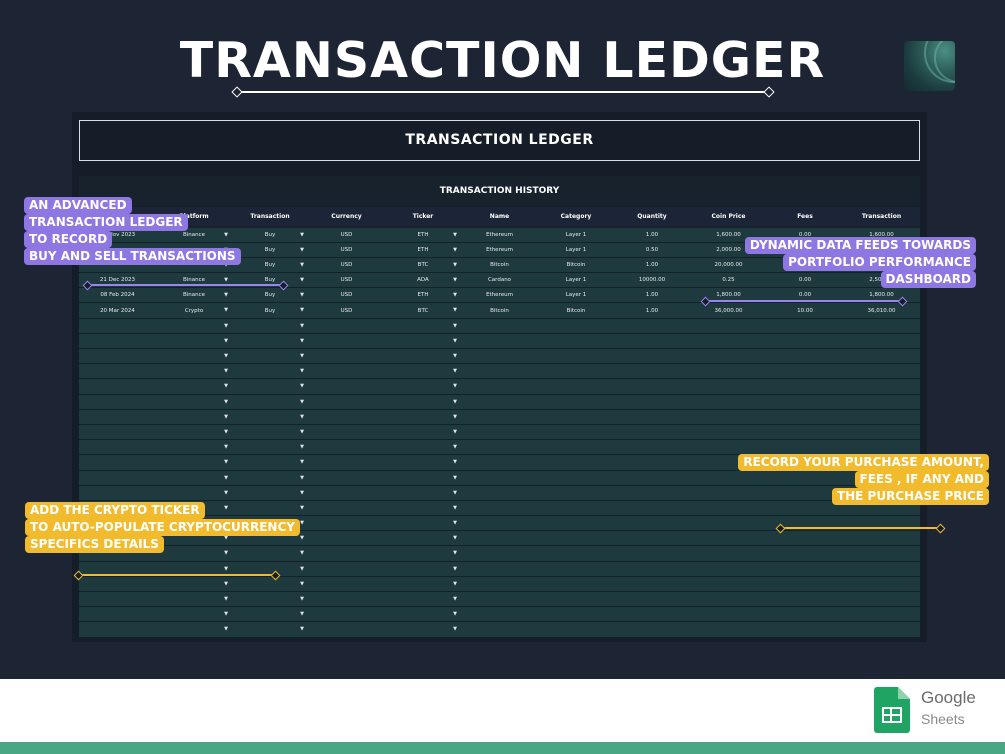  I want to click on table-cell: 20 Mar 2024, so click(117, 310).